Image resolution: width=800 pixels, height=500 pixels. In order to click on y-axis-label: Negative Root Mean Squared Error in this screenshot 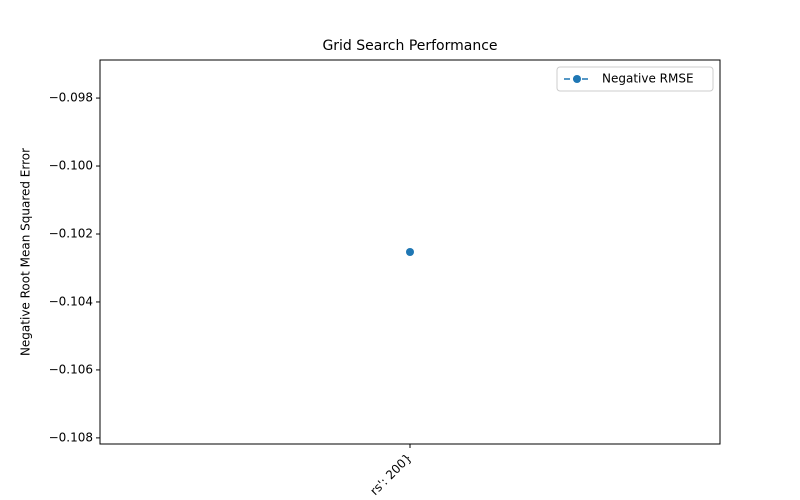, I will do `click(26, 252)`.